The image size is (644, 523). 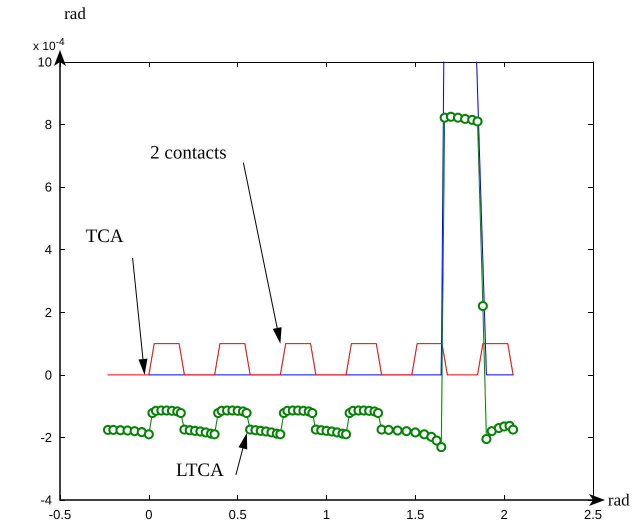 What do you see at coordinates (593, 514) in the screenshot?
I see `x-tick-label: 2.5` at bounding box center [593, 514].